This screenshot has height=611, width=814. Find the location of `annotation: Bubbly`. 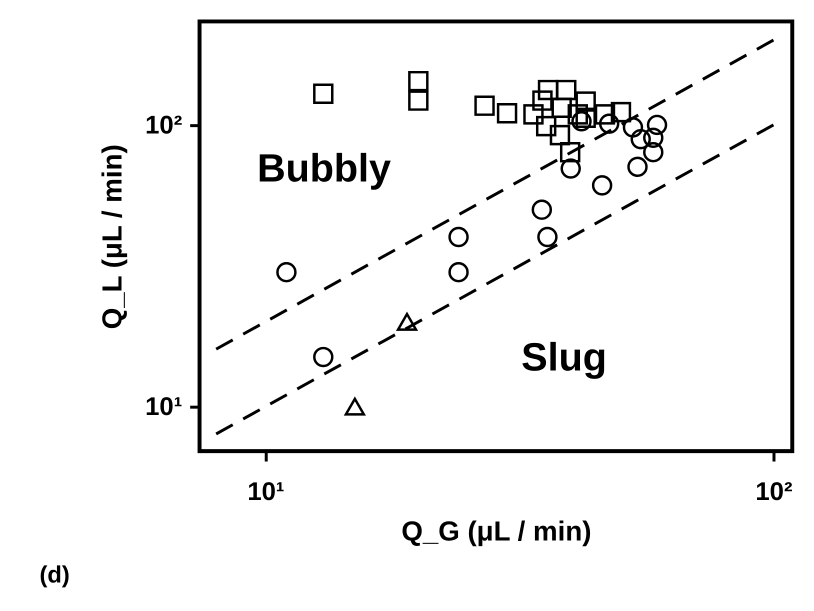

annotation: Bubbly is located at coordinates (324, 168).